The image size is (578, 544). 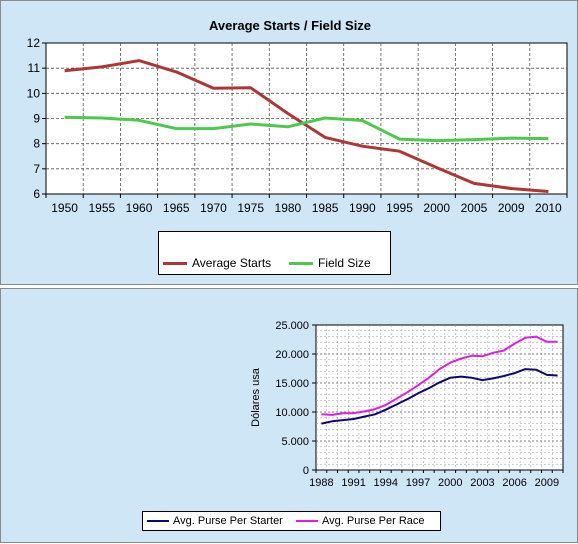 I want to click on x-tick-label: 1970, so click(x=213, y=208).